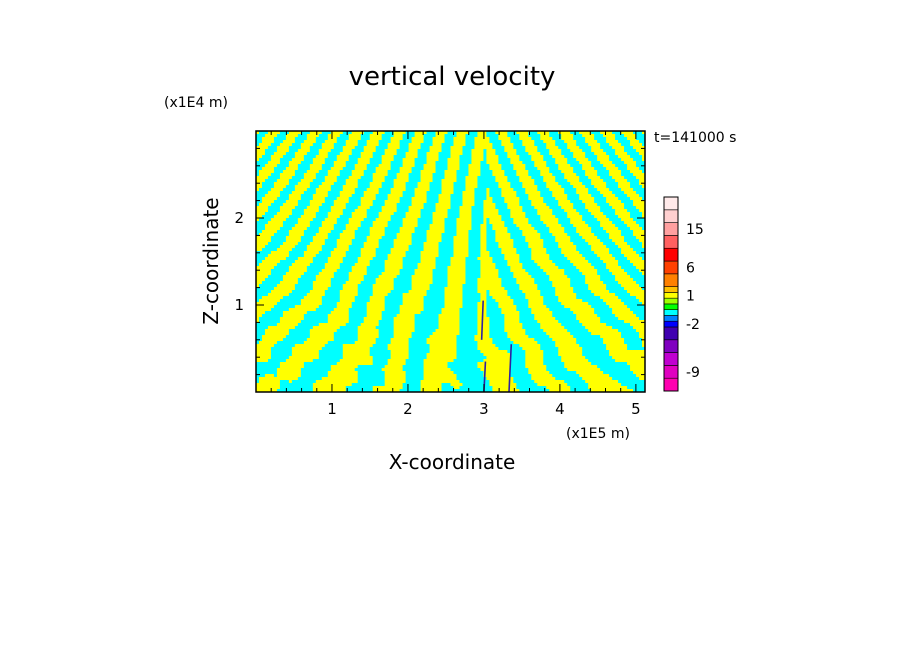 This screenshot has width=904, height=654. What do you see at coordinates (693, 373) in the screenshot?
I see `colorbar-label: -9` at bounding box center [693, 373].